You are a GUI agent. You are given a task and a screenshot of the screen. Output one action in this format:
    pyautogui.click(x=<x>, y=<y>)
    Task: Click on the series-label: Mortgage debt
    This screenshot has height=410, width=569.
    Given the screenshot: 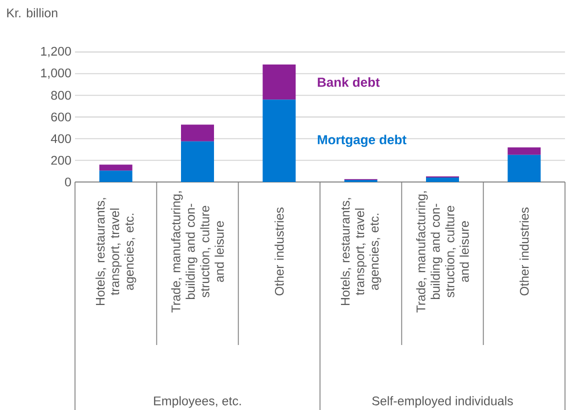 What is the action you would take?
    pyautogui.click(x=362, y=140)
    